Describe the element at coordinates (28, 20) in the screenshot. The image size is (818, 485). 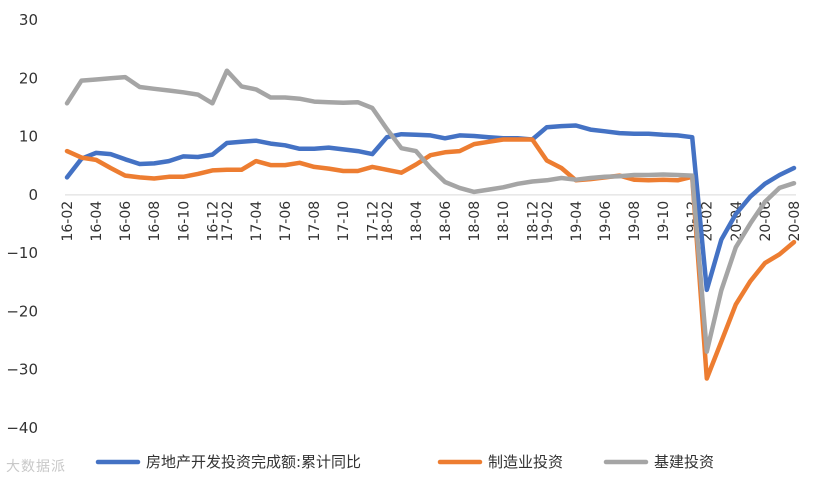
I see `y-tick-label: 30` at that location.